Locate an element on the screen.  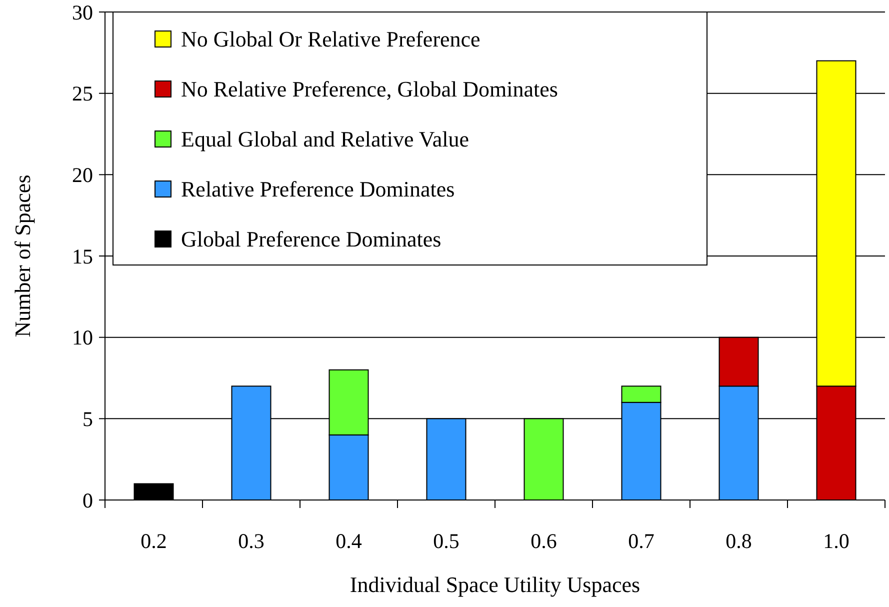
x-tick-label: 0.4 is located at coordinates (349, 541).